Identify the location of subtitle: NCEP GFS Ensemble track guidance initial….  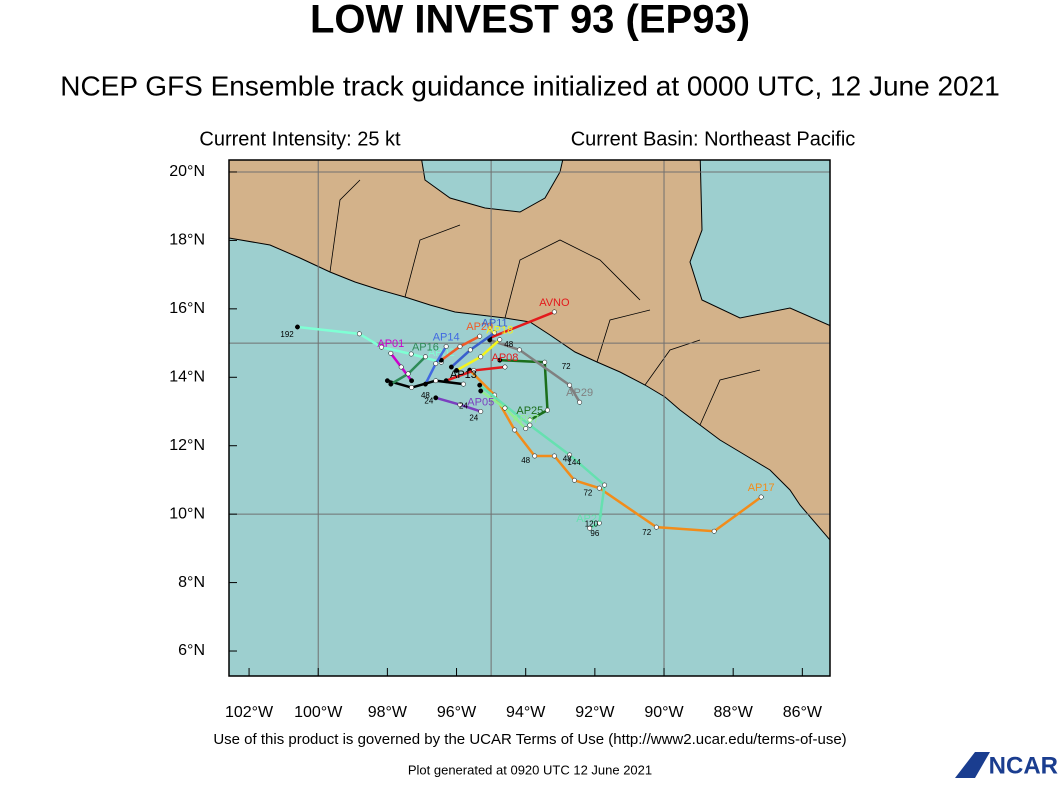
(530, 85).